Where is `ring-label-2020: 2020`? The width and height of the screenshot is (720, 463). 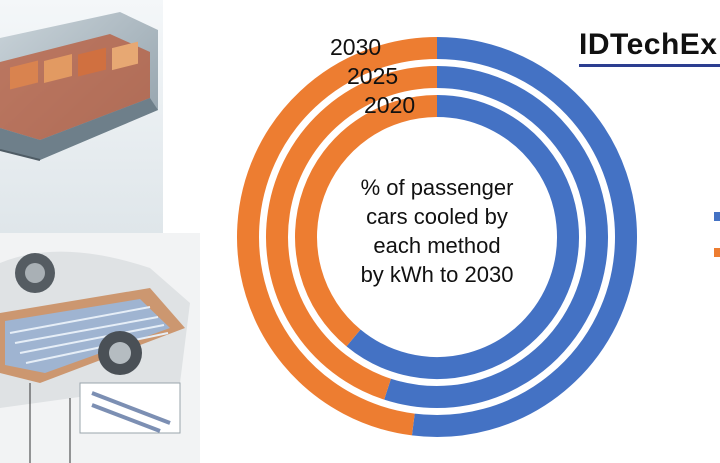 ring-label-2020: 2020 is located at coordinates (389, 105).